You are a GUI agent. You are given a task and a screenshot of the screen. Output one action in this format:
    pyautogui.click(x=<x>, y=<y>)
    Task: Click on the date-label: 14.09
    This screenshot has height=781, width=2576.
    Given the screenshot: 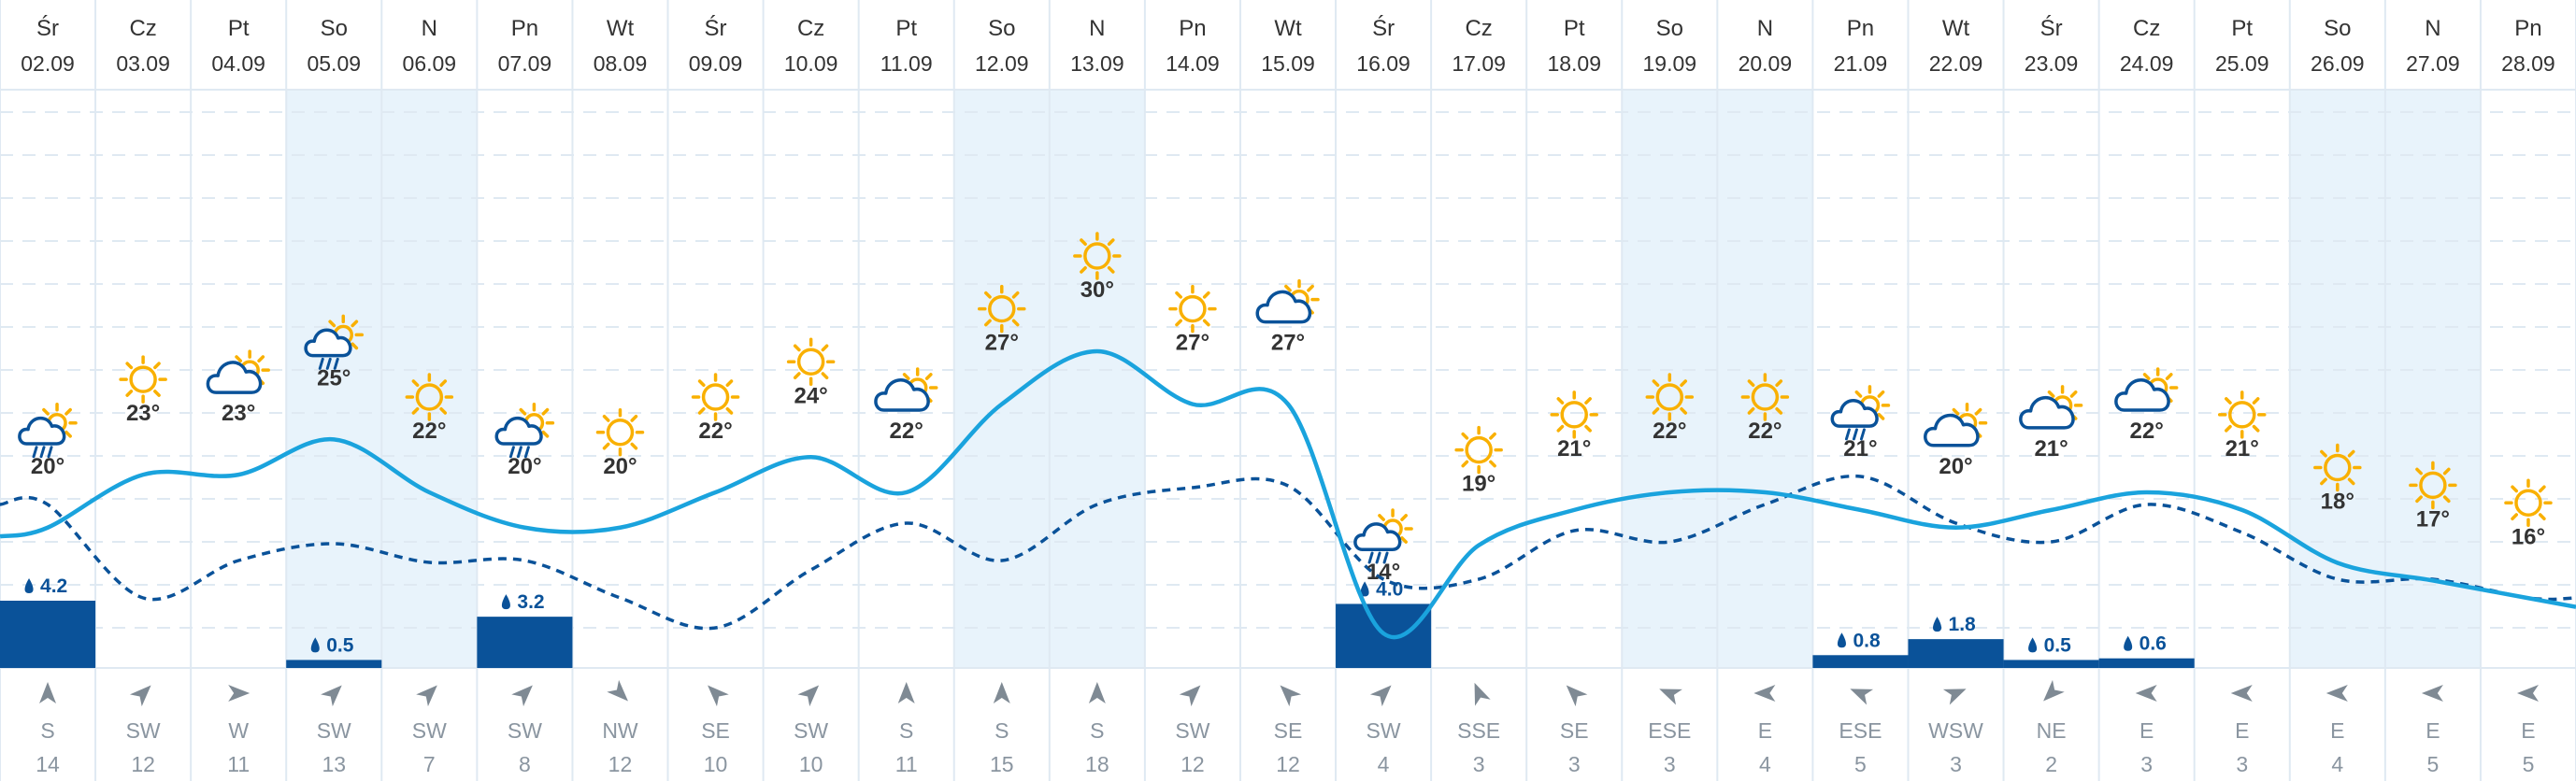 What is the action you would take?
    pyautogui.click(x=1193, y=63)
    